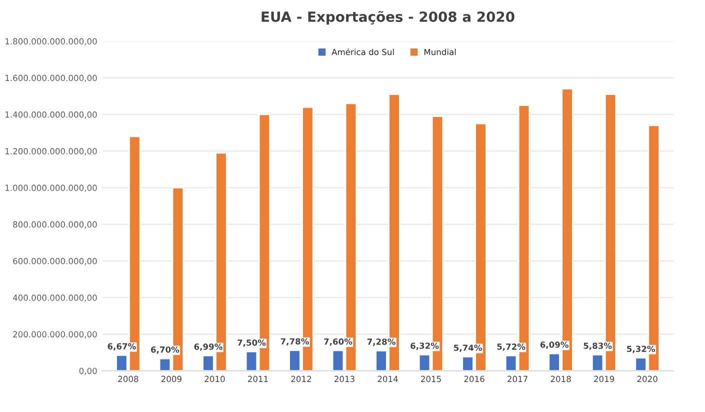 The image size is (705, 412). Describe the element at coordinates (388, 379) in the screenshot. I see `x-tick-label: 2014` at that location.